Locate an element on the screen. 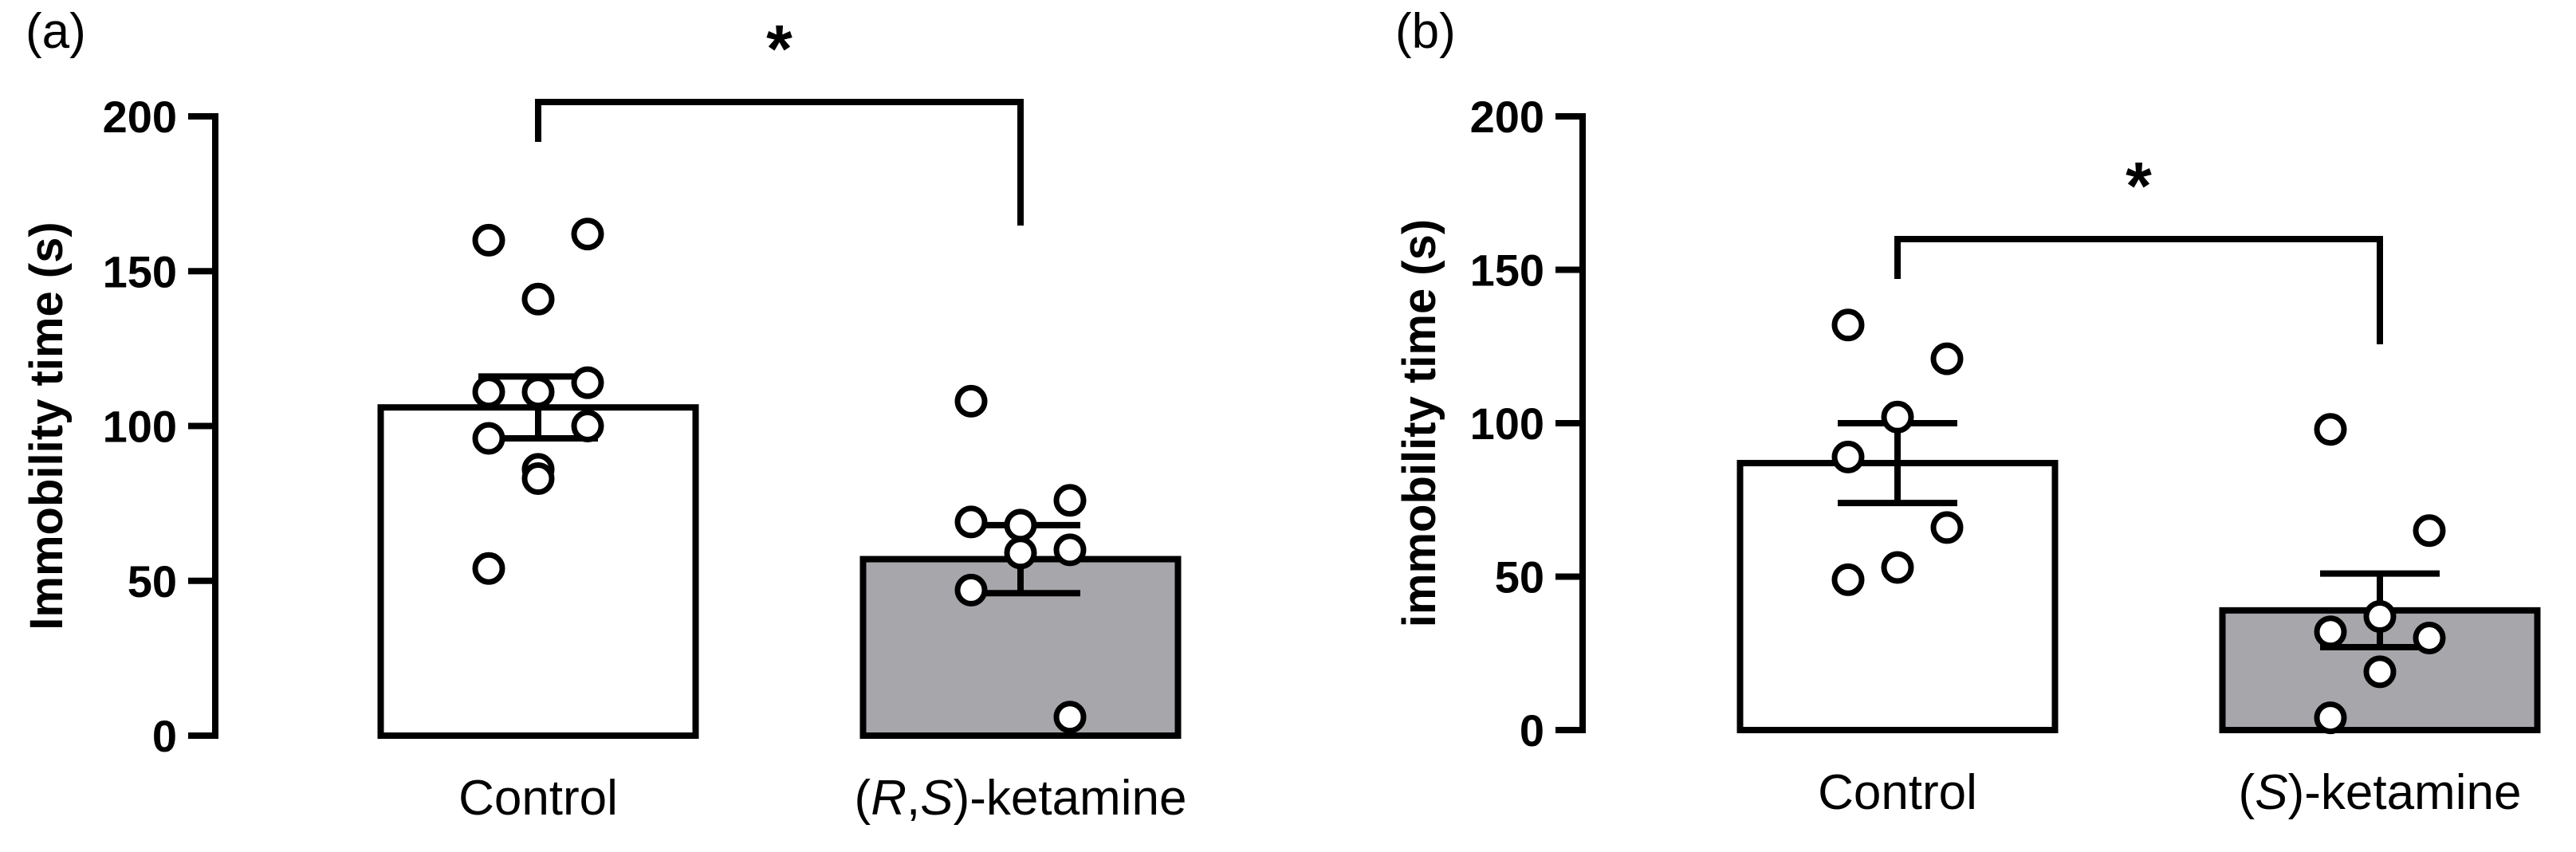  x-category-label: (S)-ketamine is located at coordinates (2381, 792).